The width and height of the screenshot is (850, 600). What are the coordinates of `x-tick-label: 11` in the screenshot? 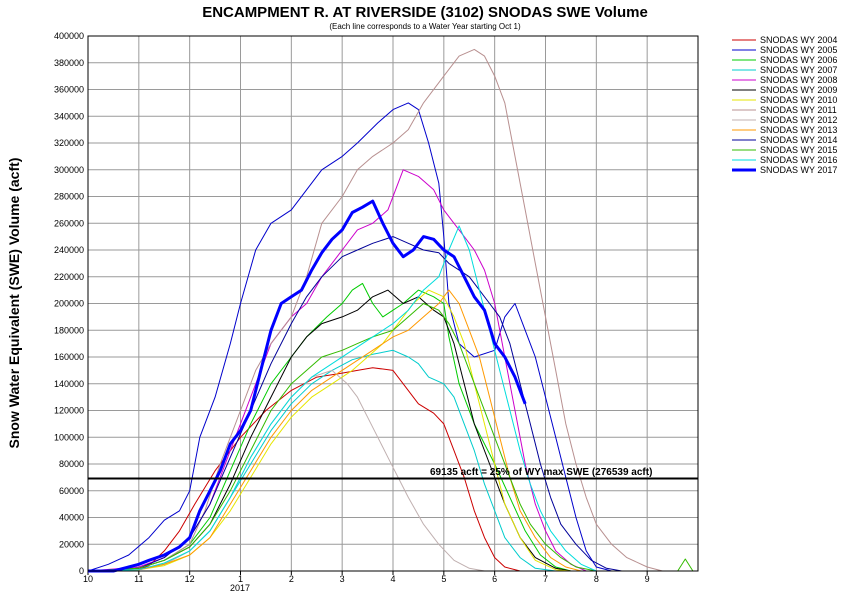 It's located at (138, 579).